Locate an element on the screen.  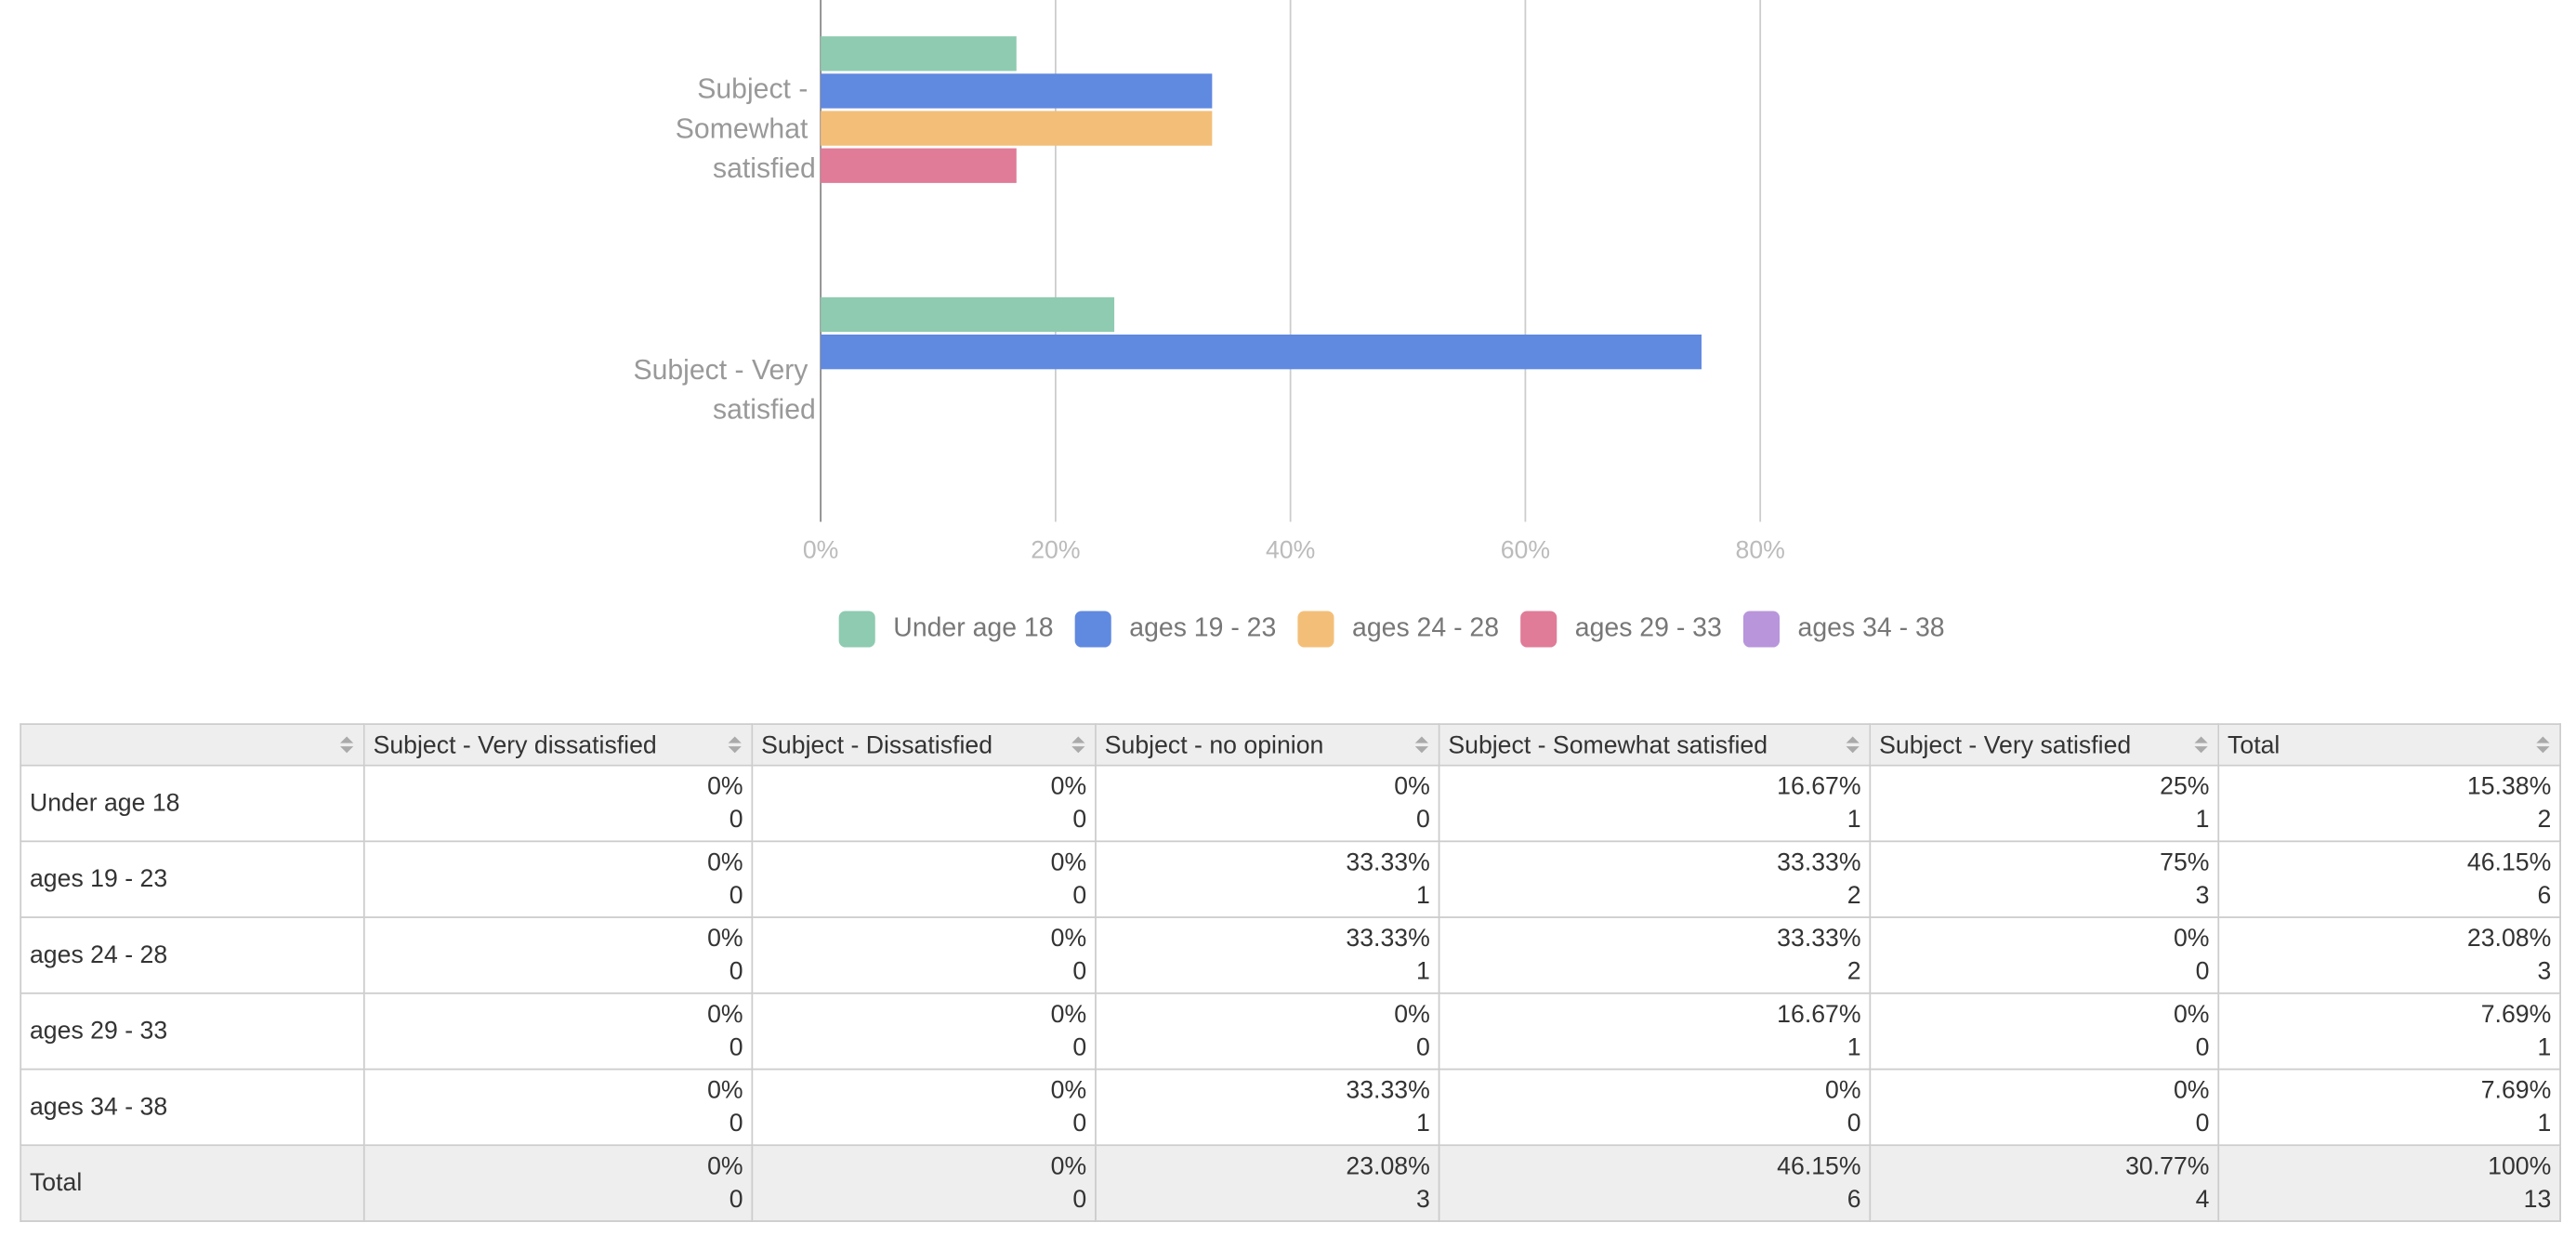
count: 6 is located at coordinates (1854, 1199).